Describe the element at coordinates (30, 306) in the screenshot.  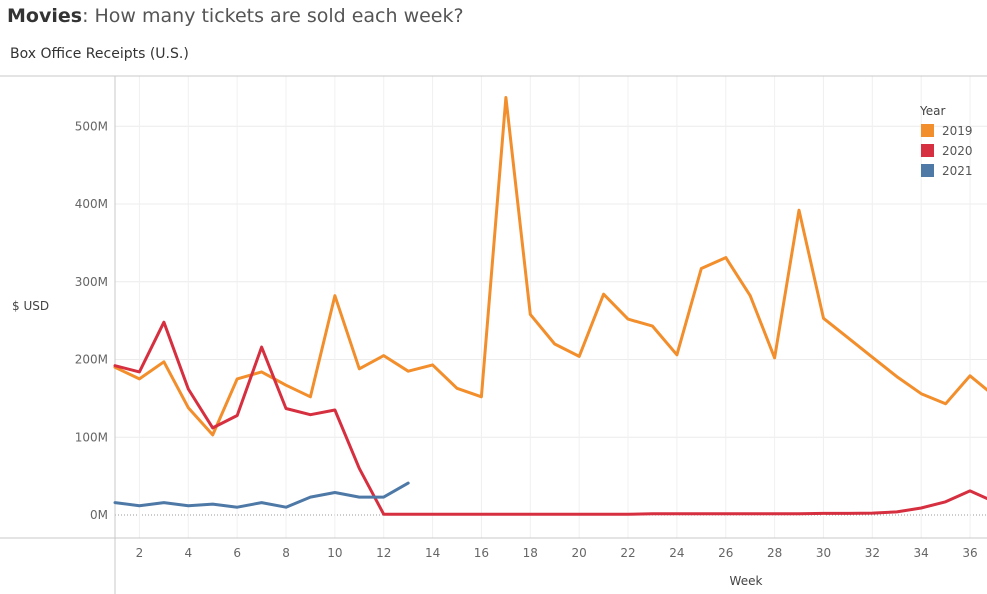
I see `y-axis-label: $ USD` at that location.